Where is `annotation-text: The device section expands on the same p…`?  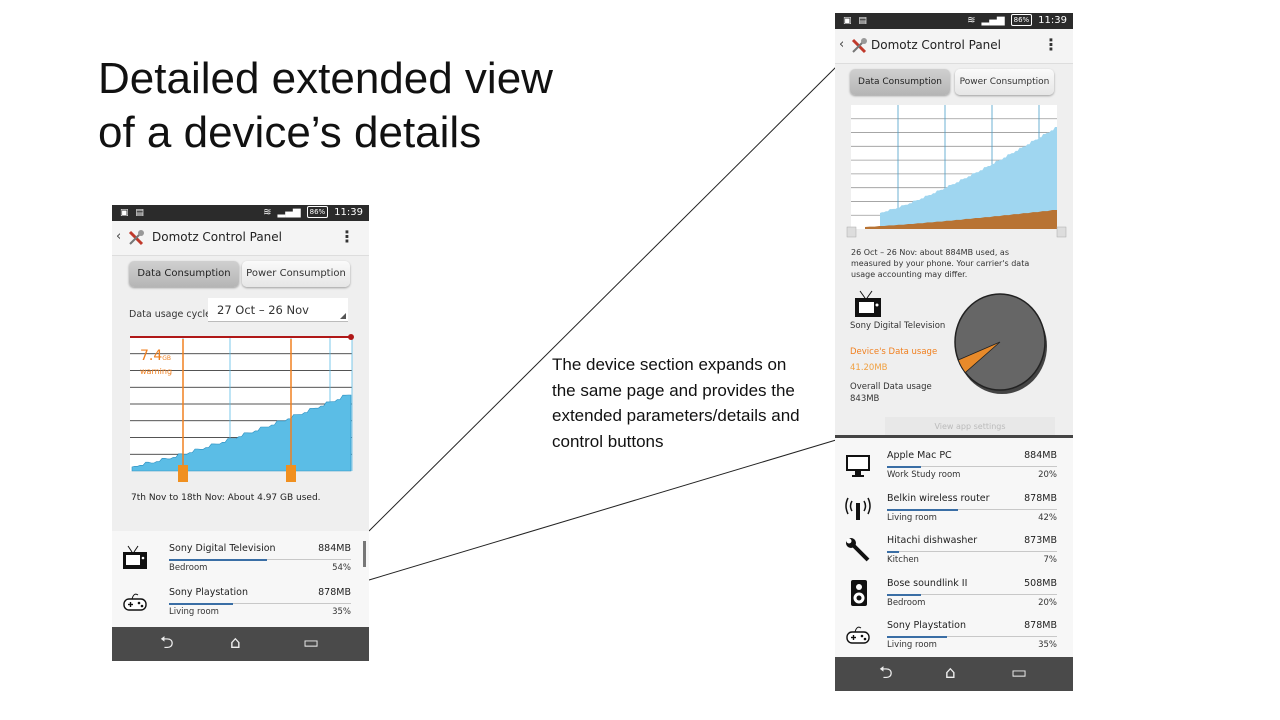
annotation-text: The device section expands on the same p… is located at coordinates (676, 403).